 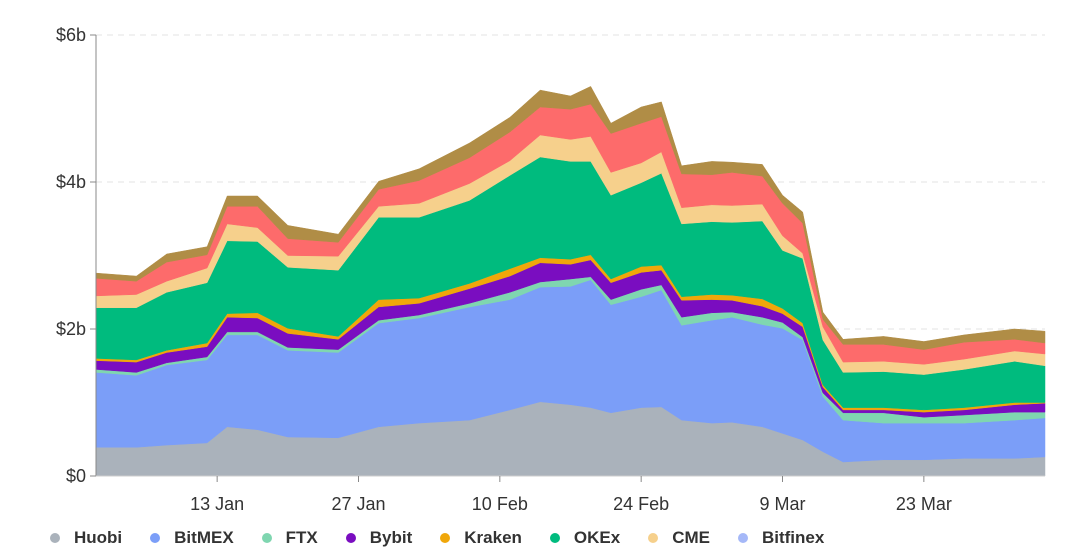 I want to click on legend-item-huobi: Huobi, so click(x=86, y=538).